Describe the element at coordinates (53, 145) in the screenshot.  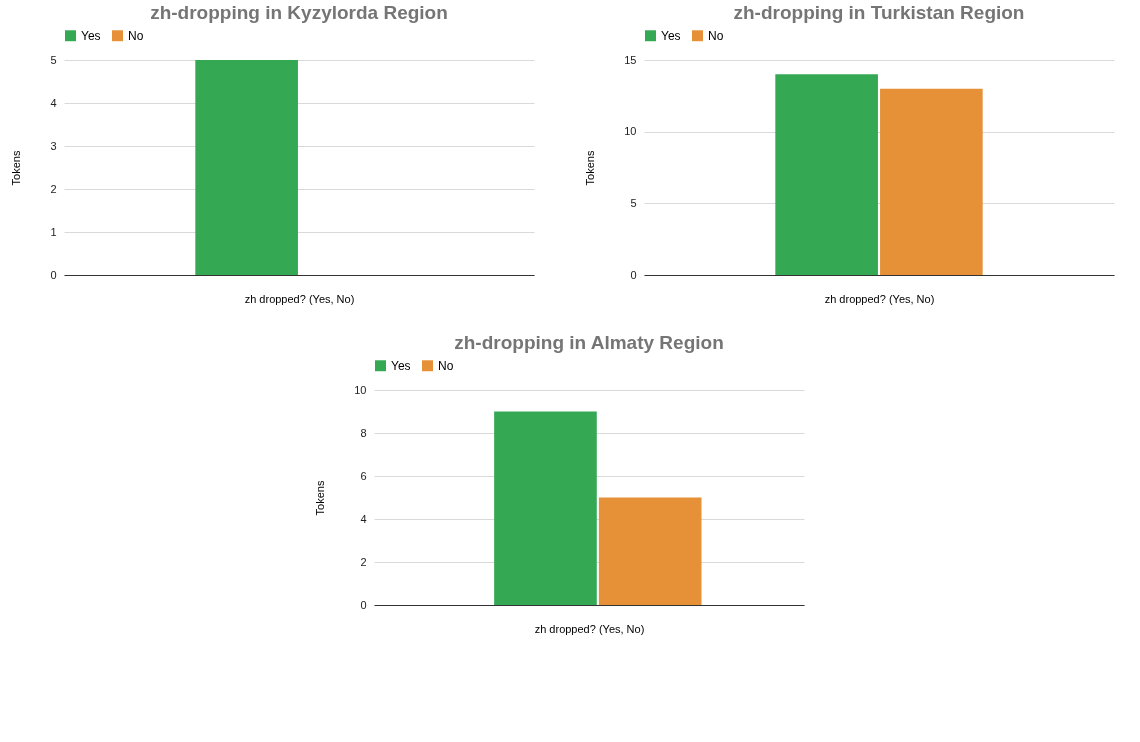
I see `y-tick-label: 3` at that location.